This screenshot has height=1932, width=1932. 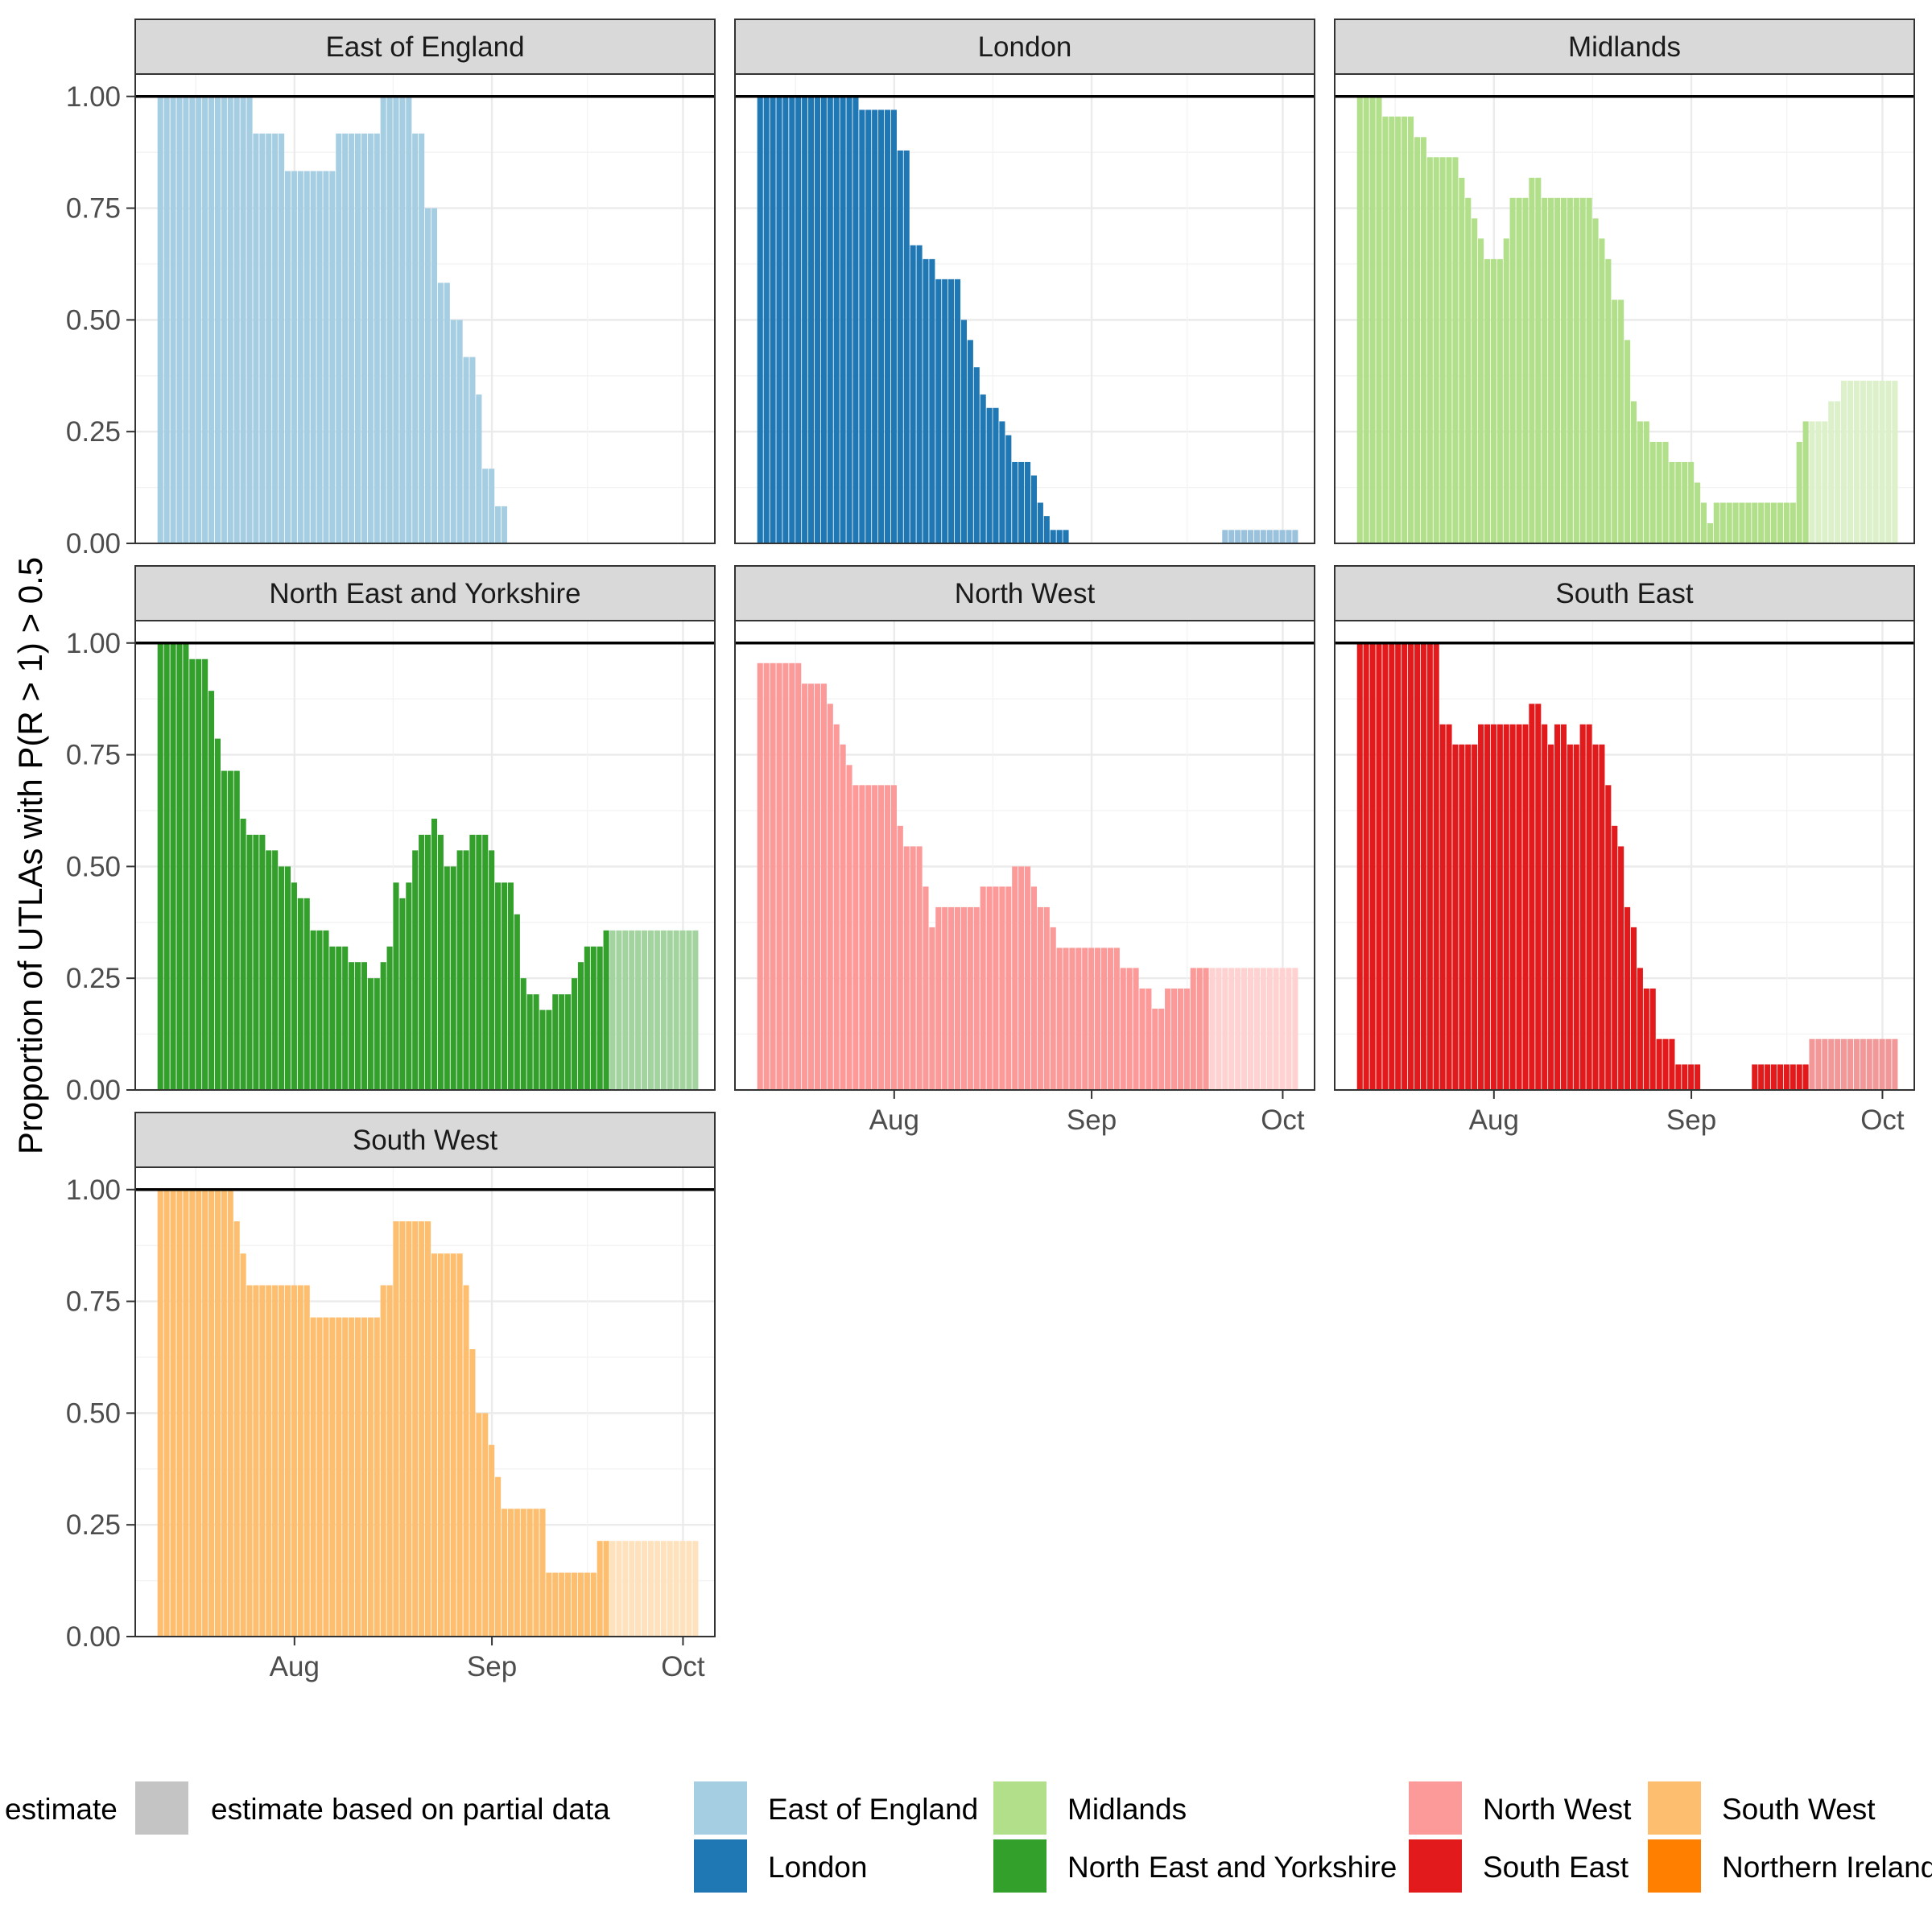 What do you see at coordinates (1624, 282) in the screenshot?
I see `panel-midlands: Midlands` at bounding box center [1624, 282].